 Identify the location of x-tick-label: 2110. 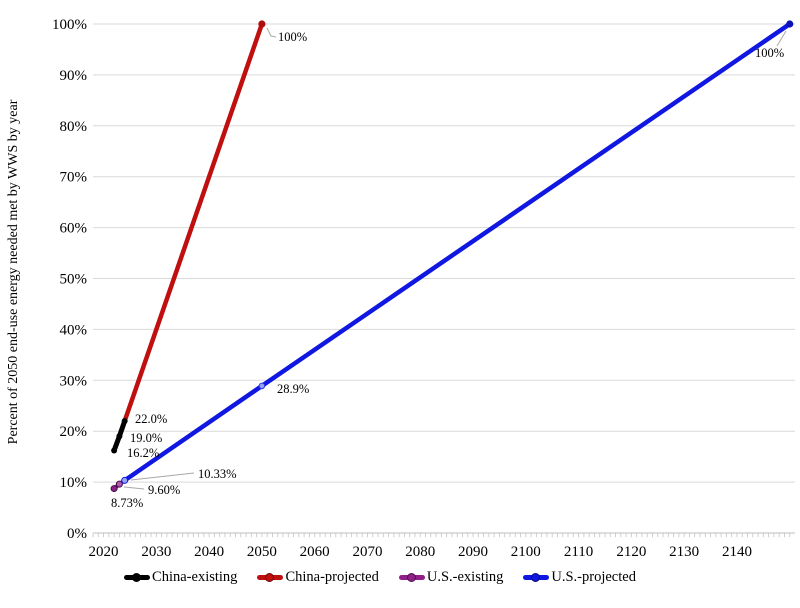
(578, 552).